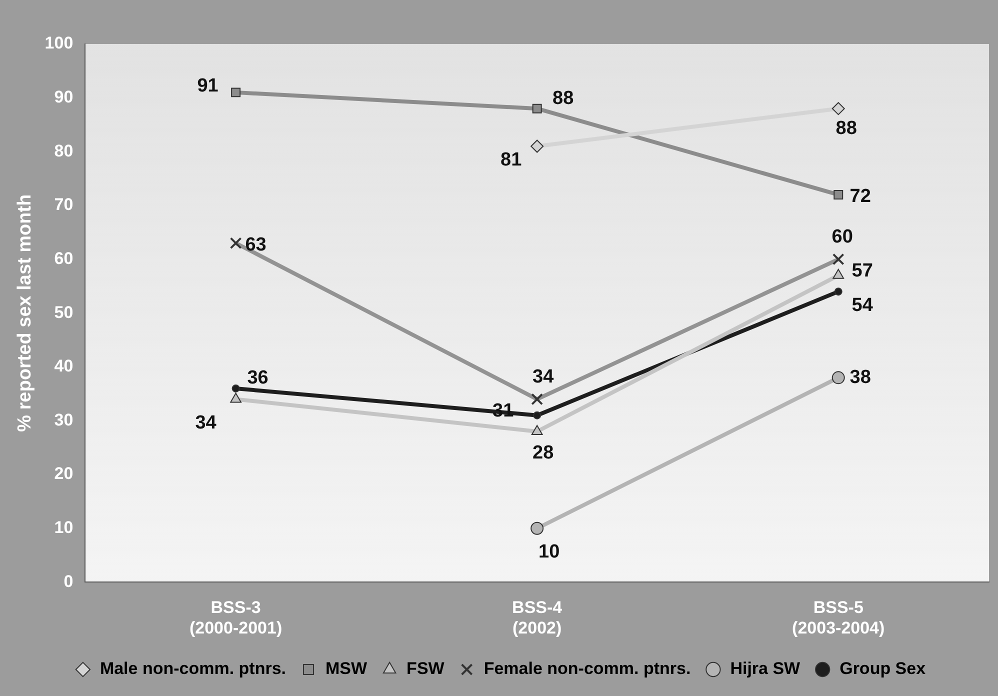 Image resolution: width=998 pixels, height=696 pixels. What do you see at coordinates (766, 668) in the screenshot?
I see `legend-label: Hijra SW` at bounding box center [766, 668].